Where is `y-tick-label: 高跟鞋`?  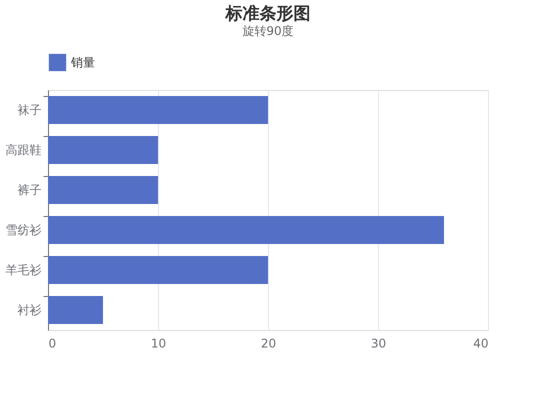
y-tick-label: 高跟鞋 is located at coordinates (24, 150).